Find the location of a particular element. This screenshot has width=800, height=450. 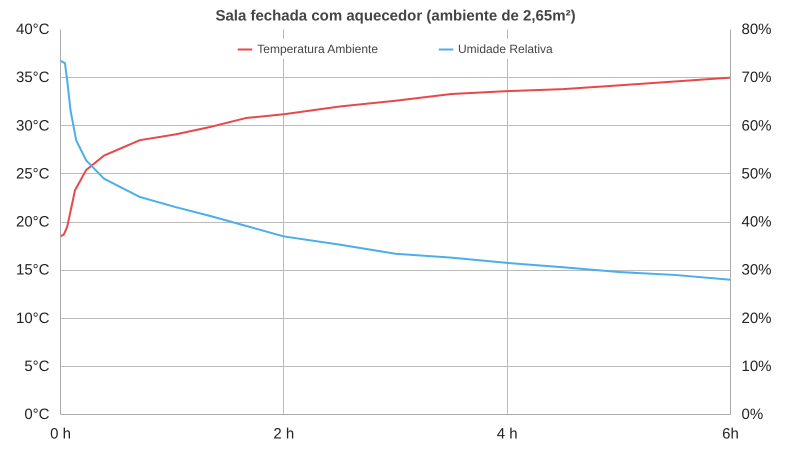

y-tick-label: 20°C is located at coordinates (33, 222).